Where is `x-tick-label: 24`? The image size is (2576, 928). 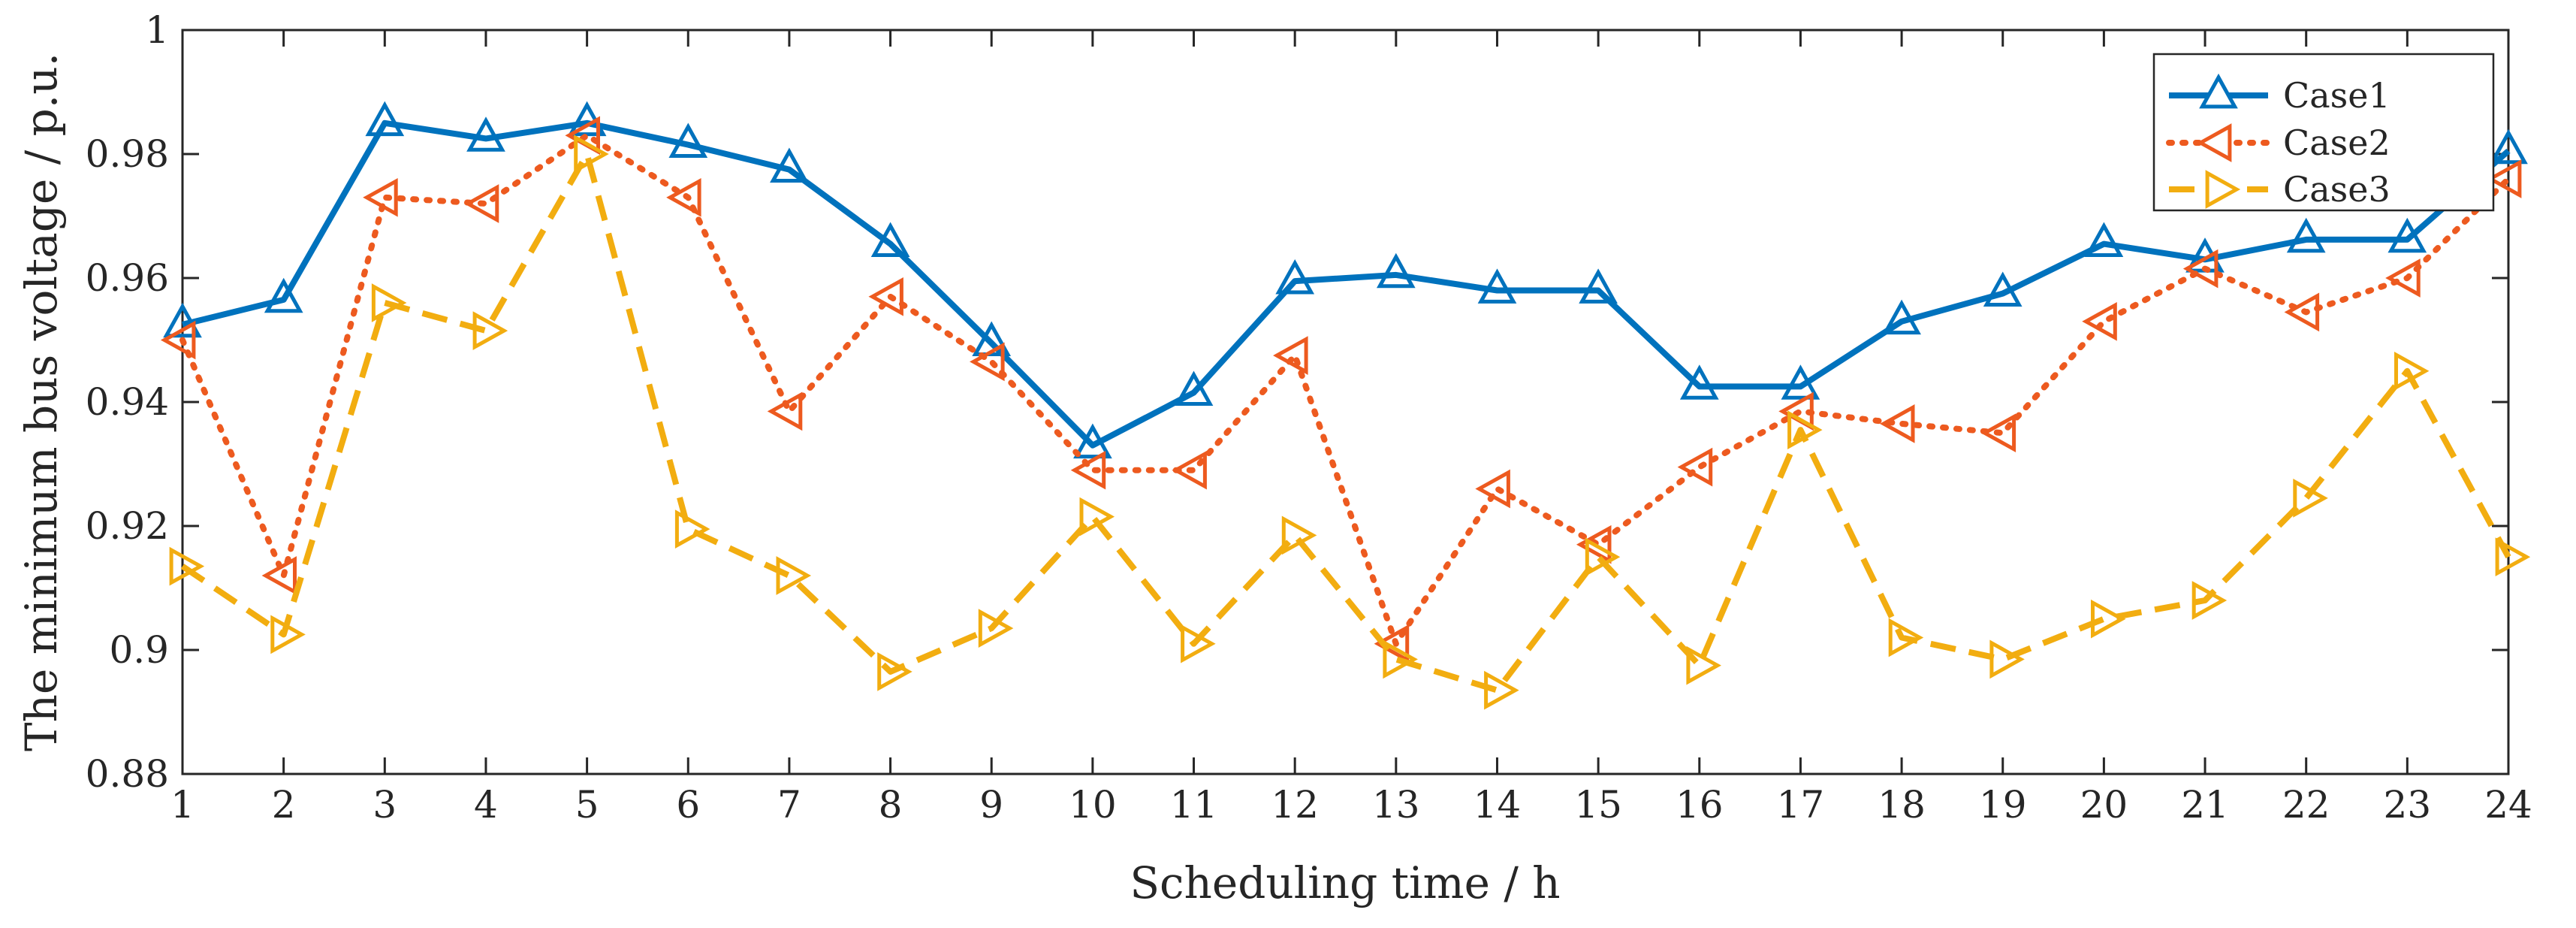 x-tick-label: 24 is located at coordinates (2508, 805).